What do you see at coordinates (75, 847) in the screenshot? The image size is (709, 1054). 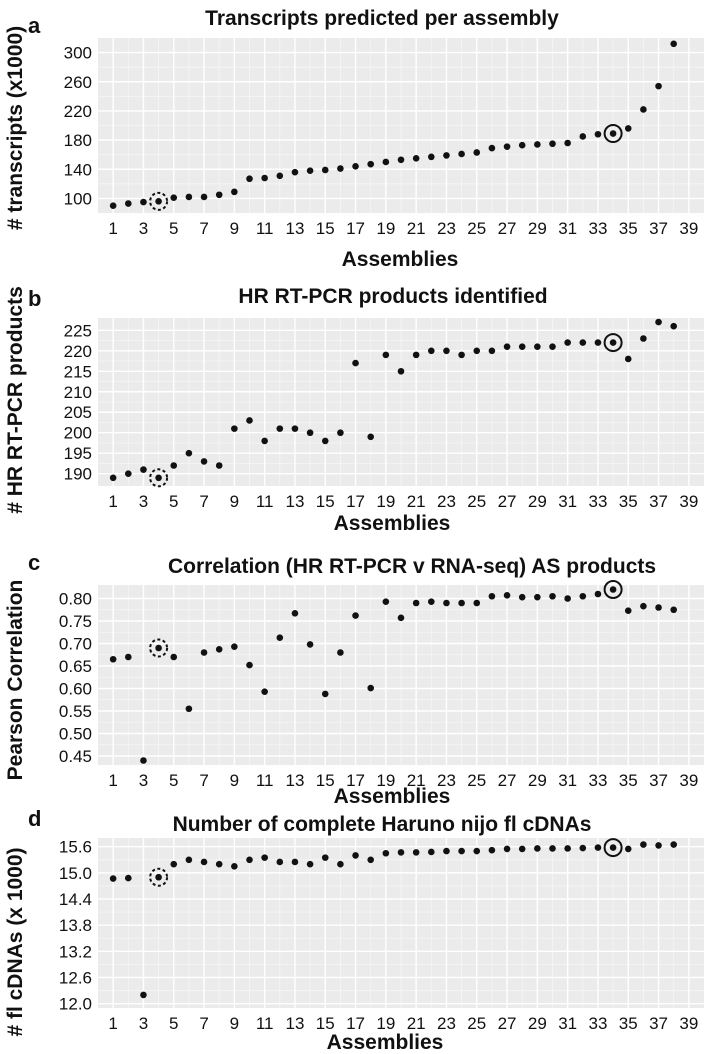 I see `y-tick-label: 15.6` at bounding box center [75, 847].